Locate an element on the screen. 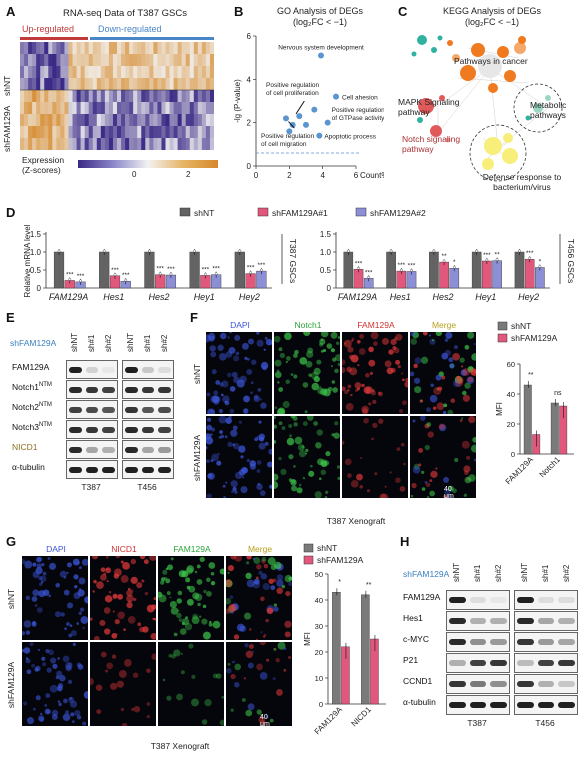 The image size is (586, 768). mfi-chart-f: shNT shFAM129A 0 20 40 60 MFI ** FAM129A ns Notch1 is located at coordinates (540, 413).